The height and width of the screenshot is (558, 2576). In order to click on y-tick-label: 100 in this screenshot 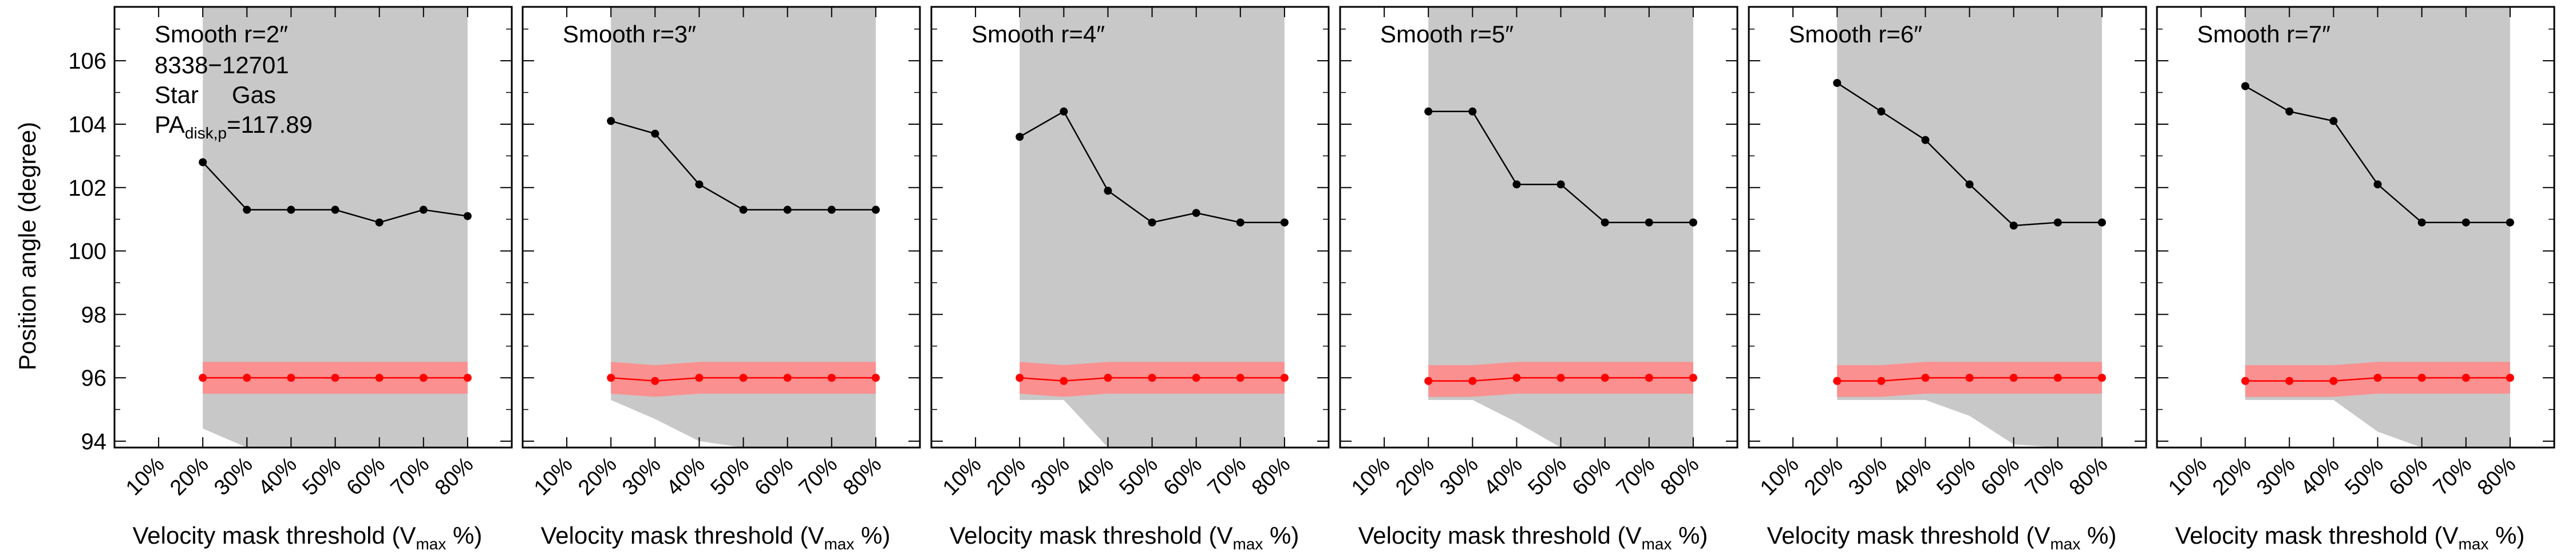, I will do `click(87, 251)`.